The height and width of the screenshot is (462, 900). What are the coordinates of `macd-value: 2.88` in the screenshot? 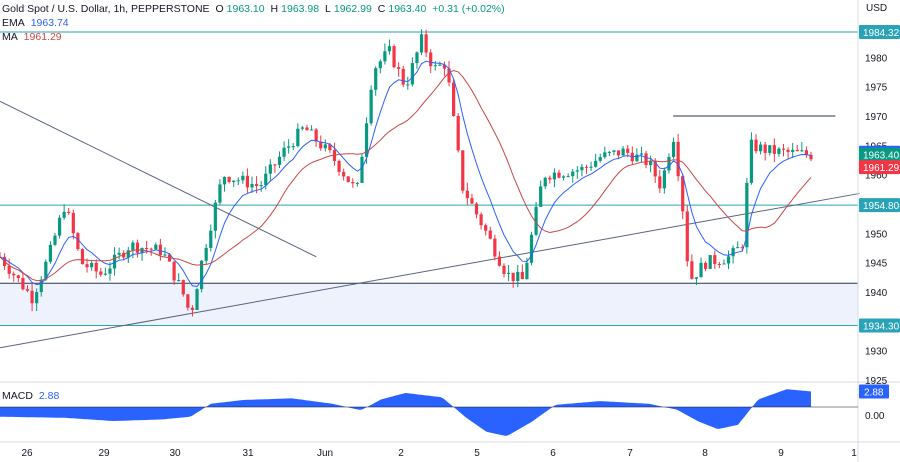 It's located at (49, 396).